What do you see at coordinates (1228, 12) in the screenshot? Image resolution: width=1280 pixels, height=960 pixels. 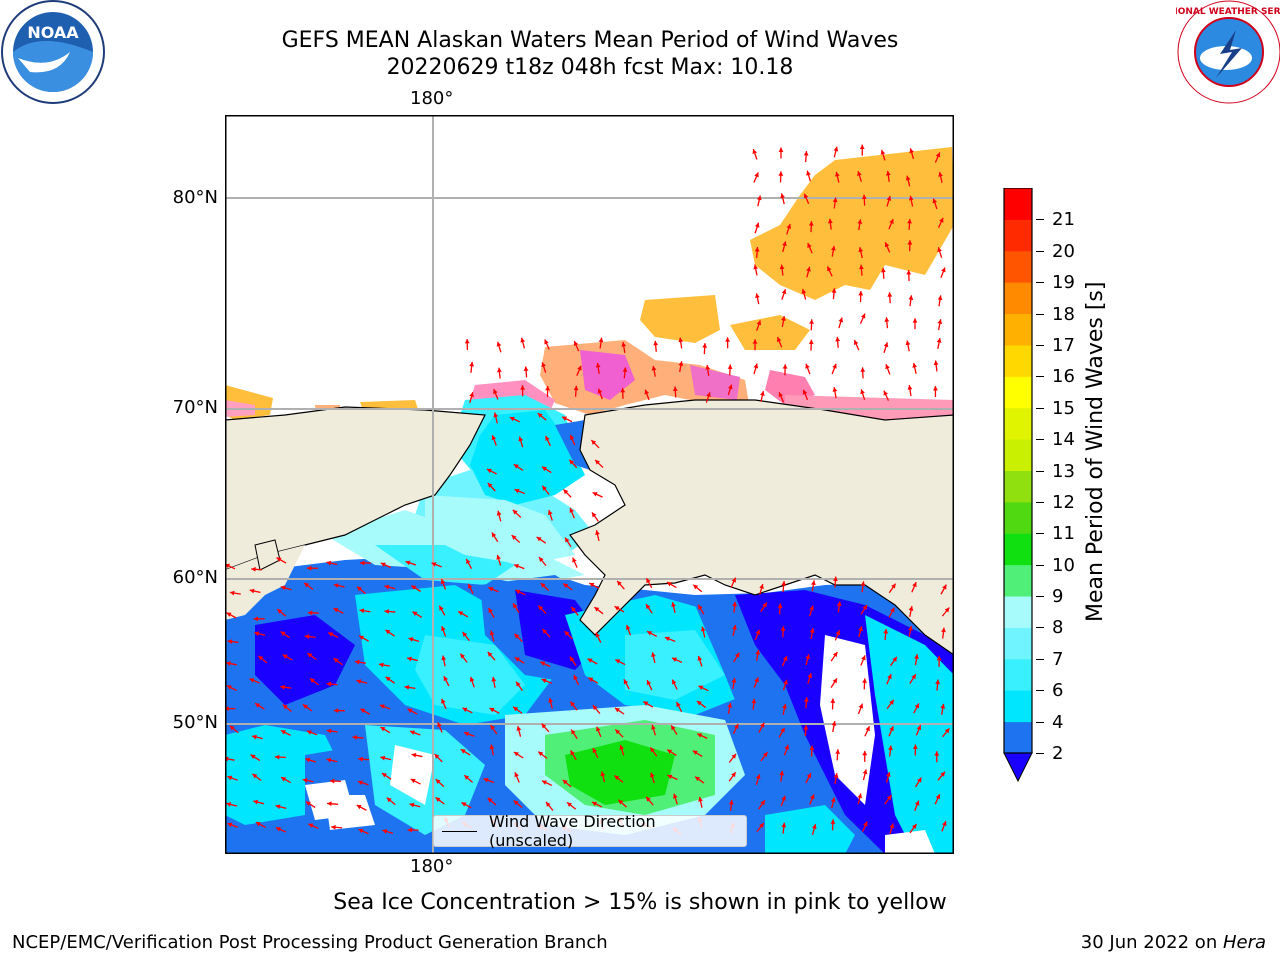 I see `nws-logo-text: NATIONAL WEATHER SERVICE` at bounding box center [1228, 12].